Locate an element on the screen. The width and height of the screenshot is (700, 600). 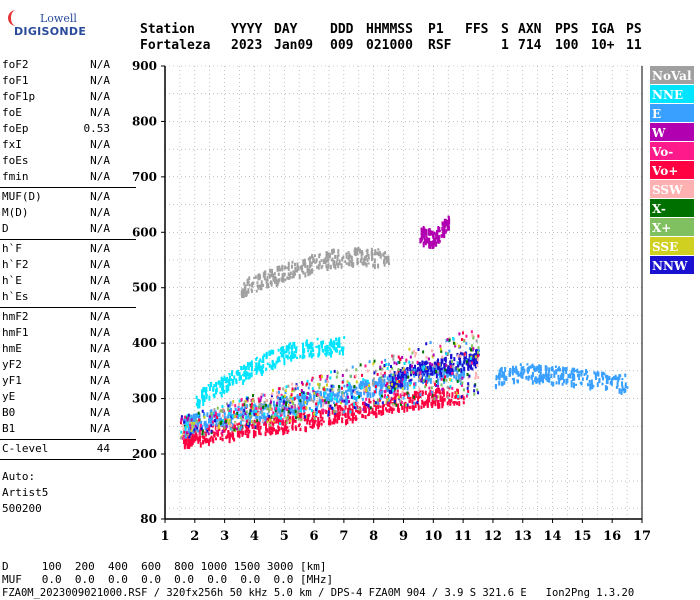
legend-label: W is located at coordinates (658, 133).